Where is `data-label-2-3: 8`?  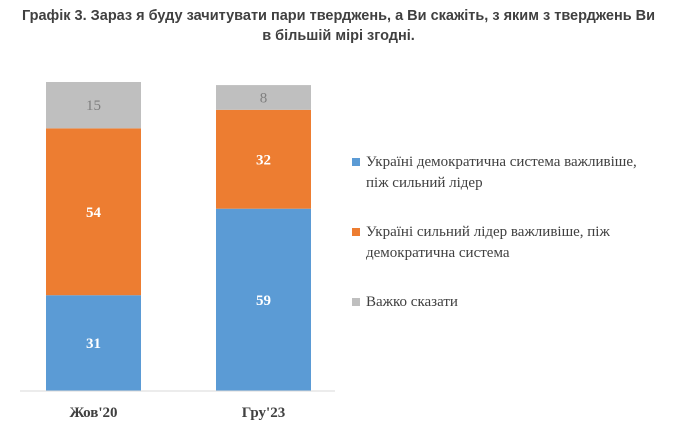
data-label-2-3: 8 is located at coordinates (264, 98).